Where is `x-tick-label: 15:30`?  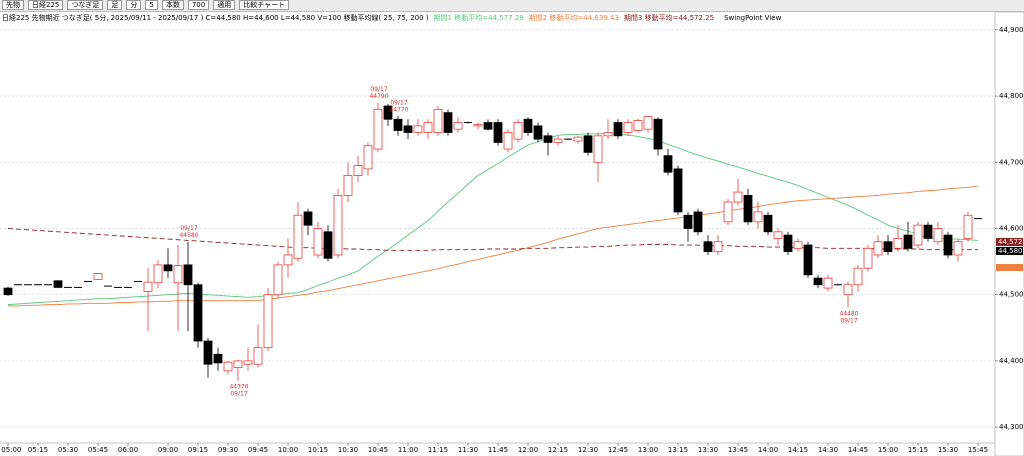 x-tick-label: 15:30 is located at coordinates (948, 450).